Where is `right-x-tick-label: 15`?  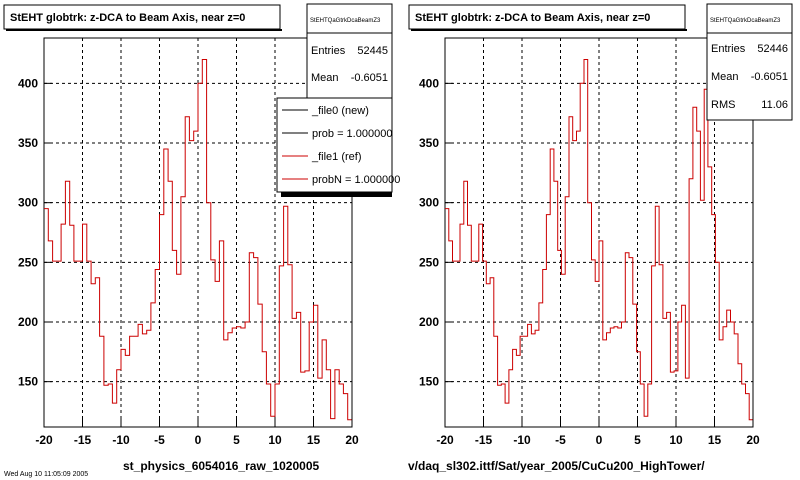
right-x-tick-label: 15 is located at coordinates (715, 440).